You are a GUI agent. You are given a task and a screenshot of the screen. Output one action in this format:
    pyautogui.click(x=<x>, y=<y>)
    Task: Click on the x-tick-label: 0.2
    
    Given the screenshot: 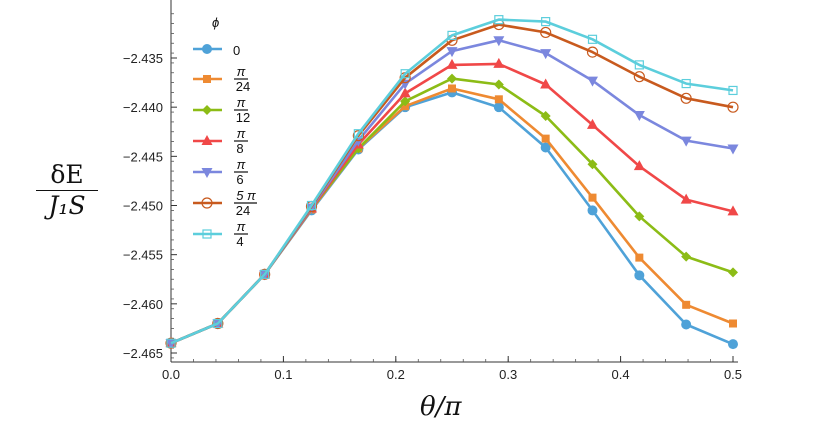 What is the action you would take?
    pyautogui.click(x=396, y=374)
    